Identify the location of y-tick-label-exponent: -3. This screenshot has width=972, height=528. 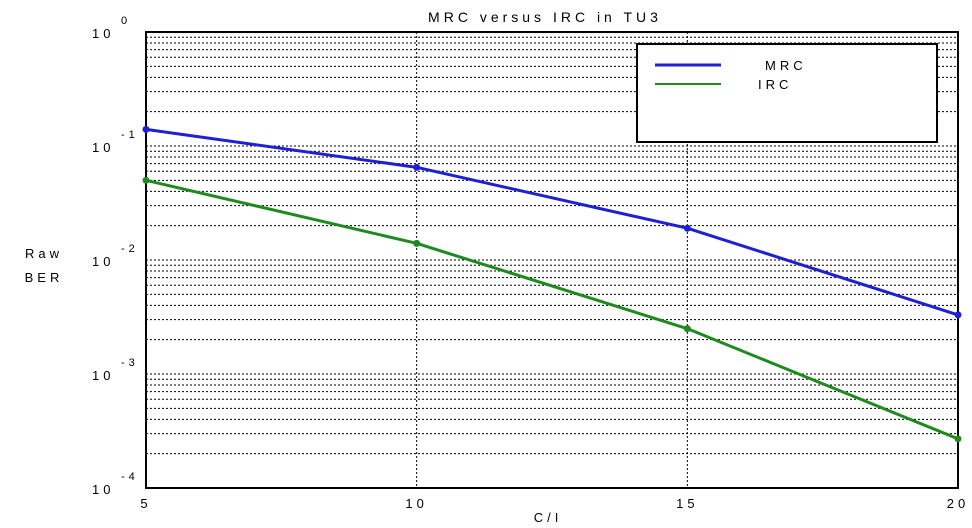
(130, 363).